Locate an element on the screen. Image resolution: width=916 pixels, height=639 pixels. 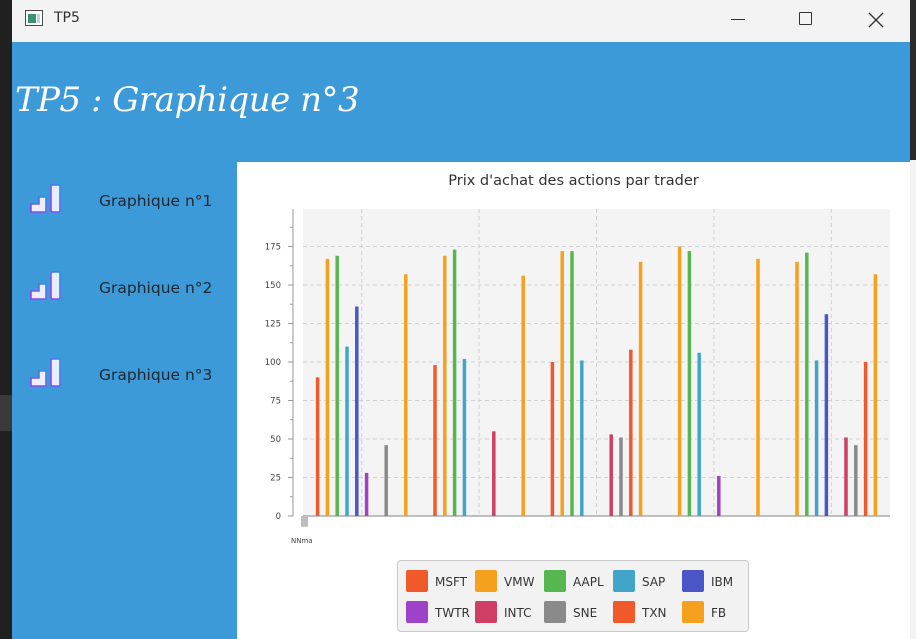
window-title: TP5 is located at coordinates (67, 18).